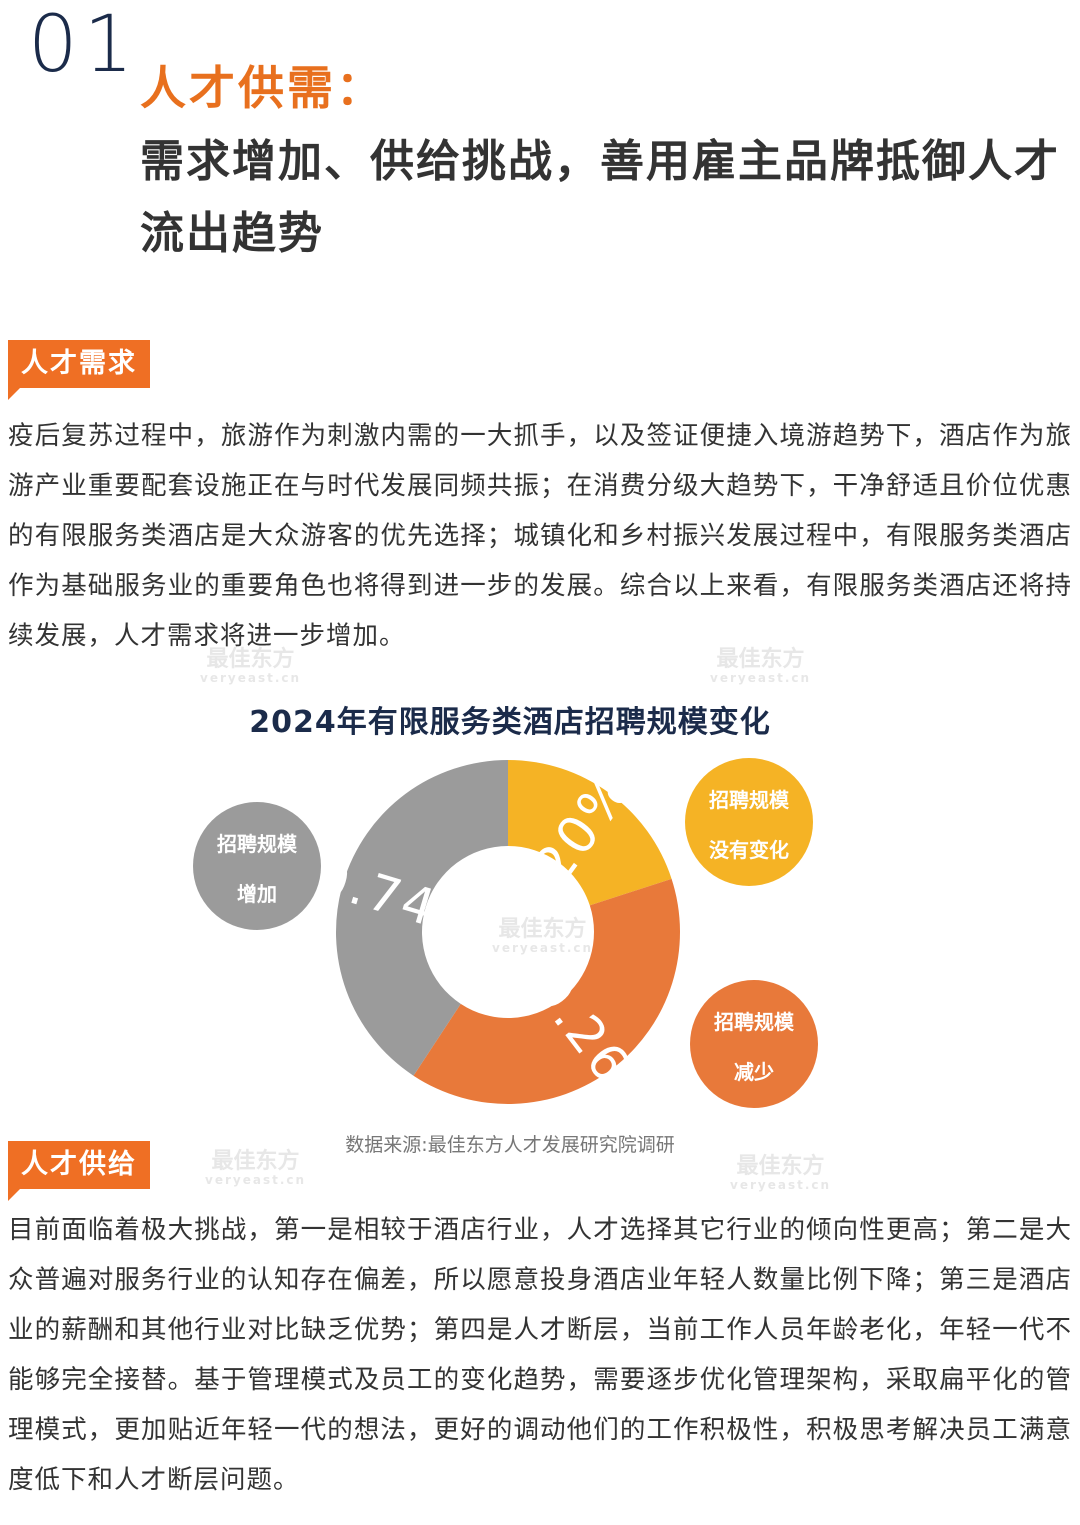  Describe the element at coordinates (84, 45) in the screenshot. I see `section-number: 01` at that location.